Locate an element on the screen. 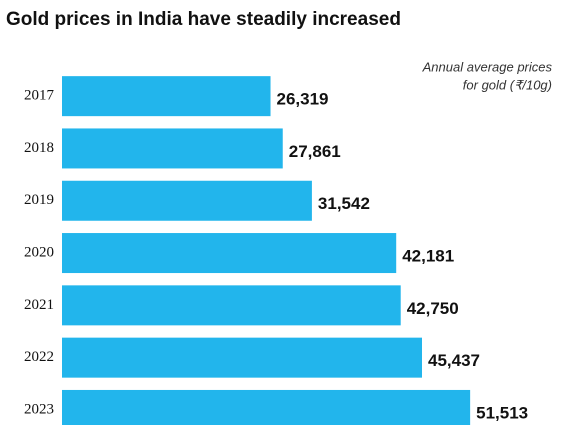 The width and height of the screenshot is (561, 425). value-label: 27,861 is located at coordinates (315, 151).